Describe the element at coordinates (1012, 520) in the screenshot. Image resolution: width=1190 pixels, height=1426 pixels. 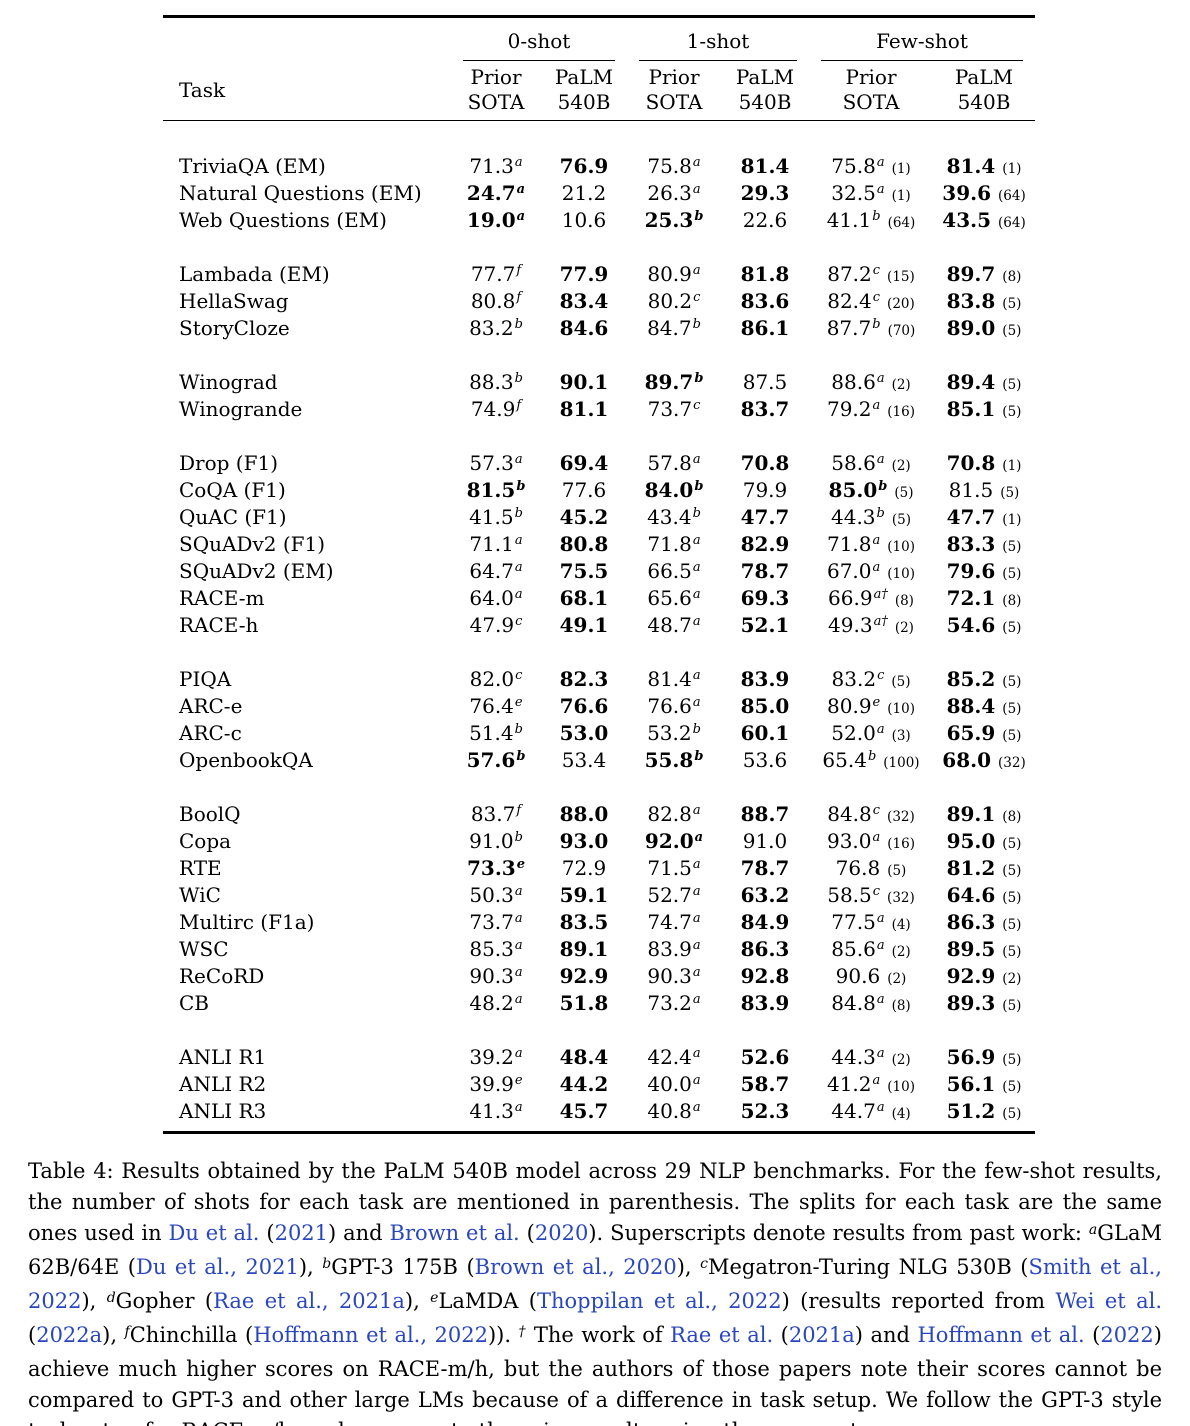
I see `shots-count: (1)` at that location.